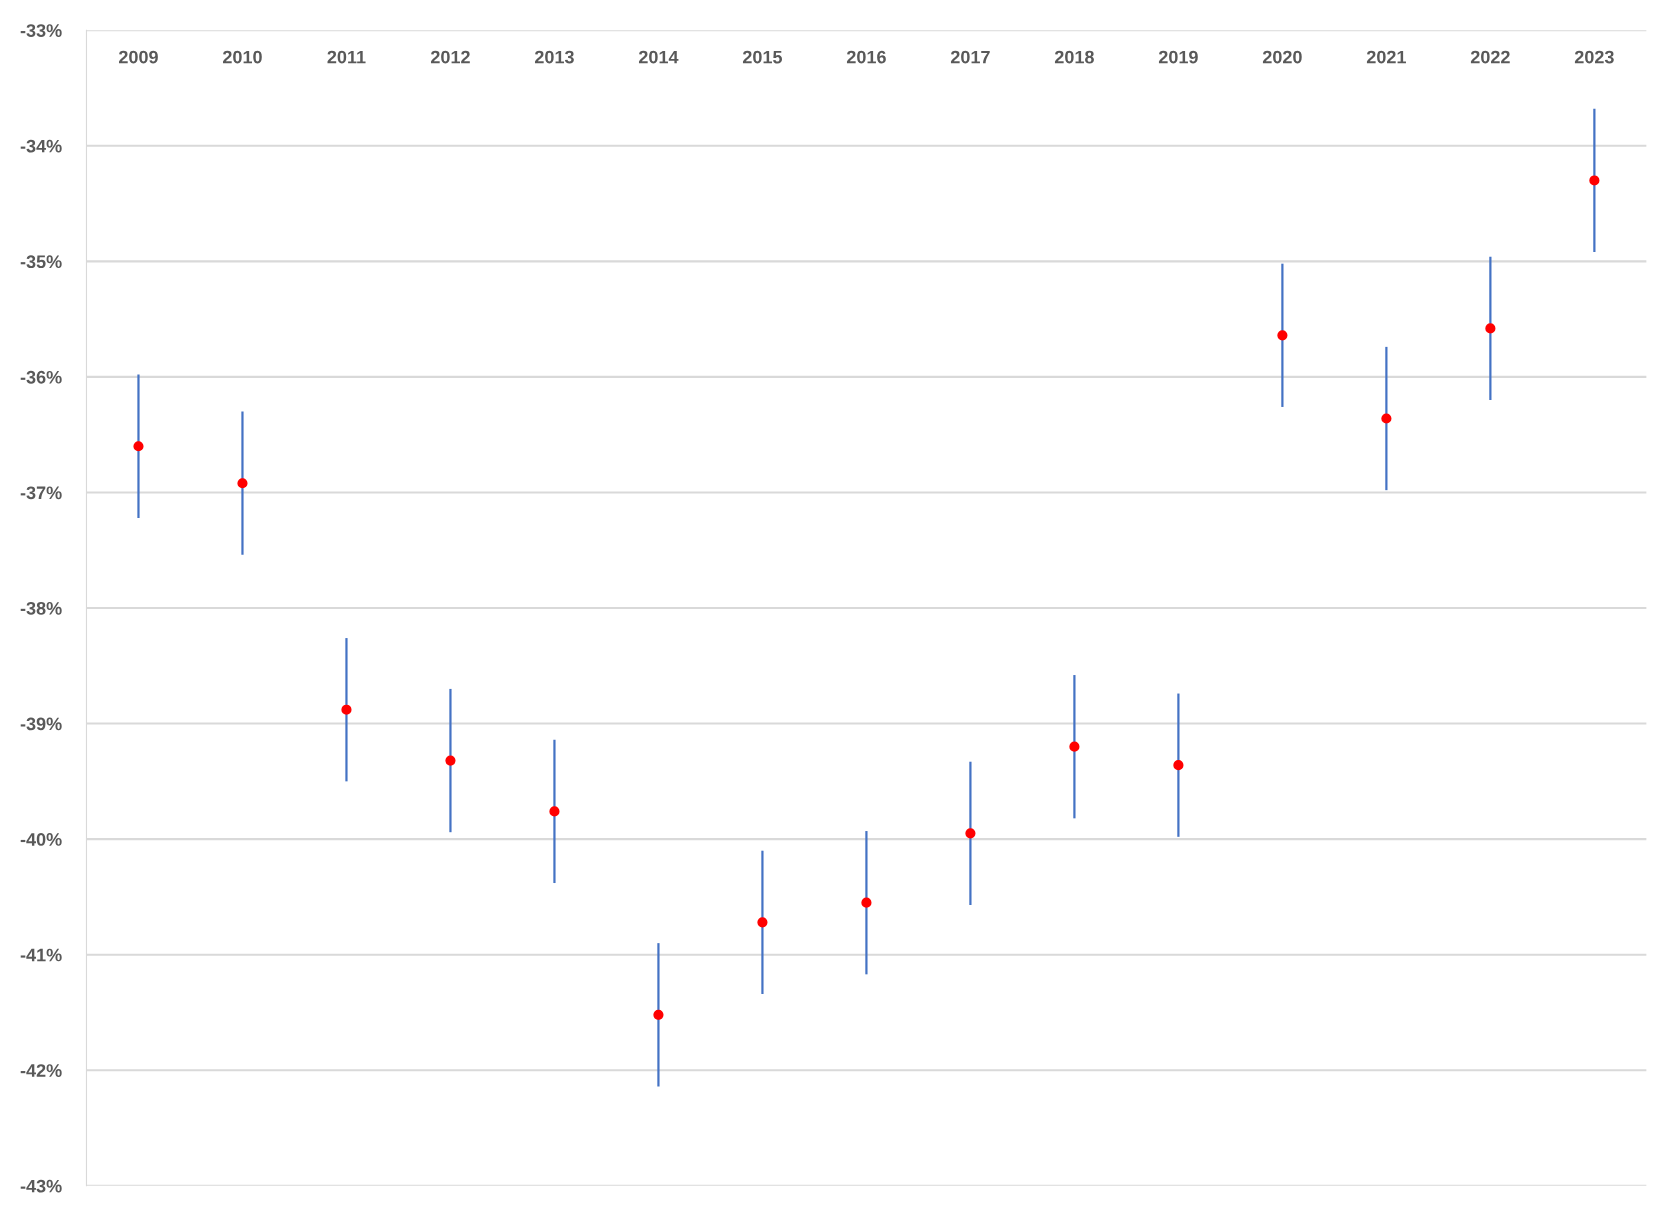 Image resolution: width=1663 pixels, height=1210 pixels. I want to click on x-tick-label: 2012, so click(450, 57).